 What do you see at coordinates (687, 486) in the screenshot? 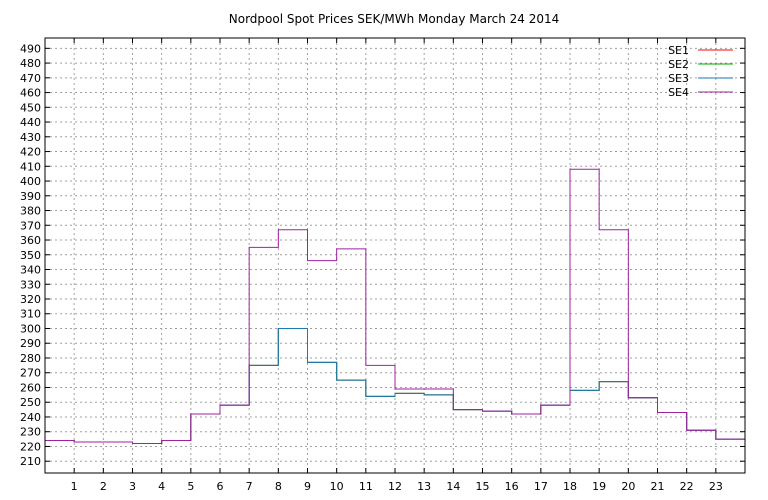
I see `x-tick-label: 22` at bounding box center [687, 486].